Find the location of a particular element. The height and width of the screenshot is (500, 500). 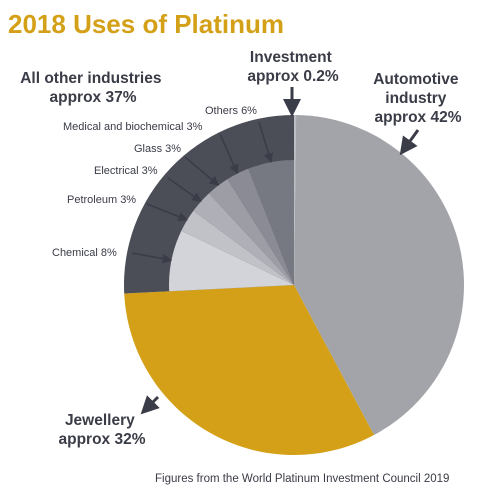

medical-label: Medical and biochemical 3% is located at coordinates (133, 127).